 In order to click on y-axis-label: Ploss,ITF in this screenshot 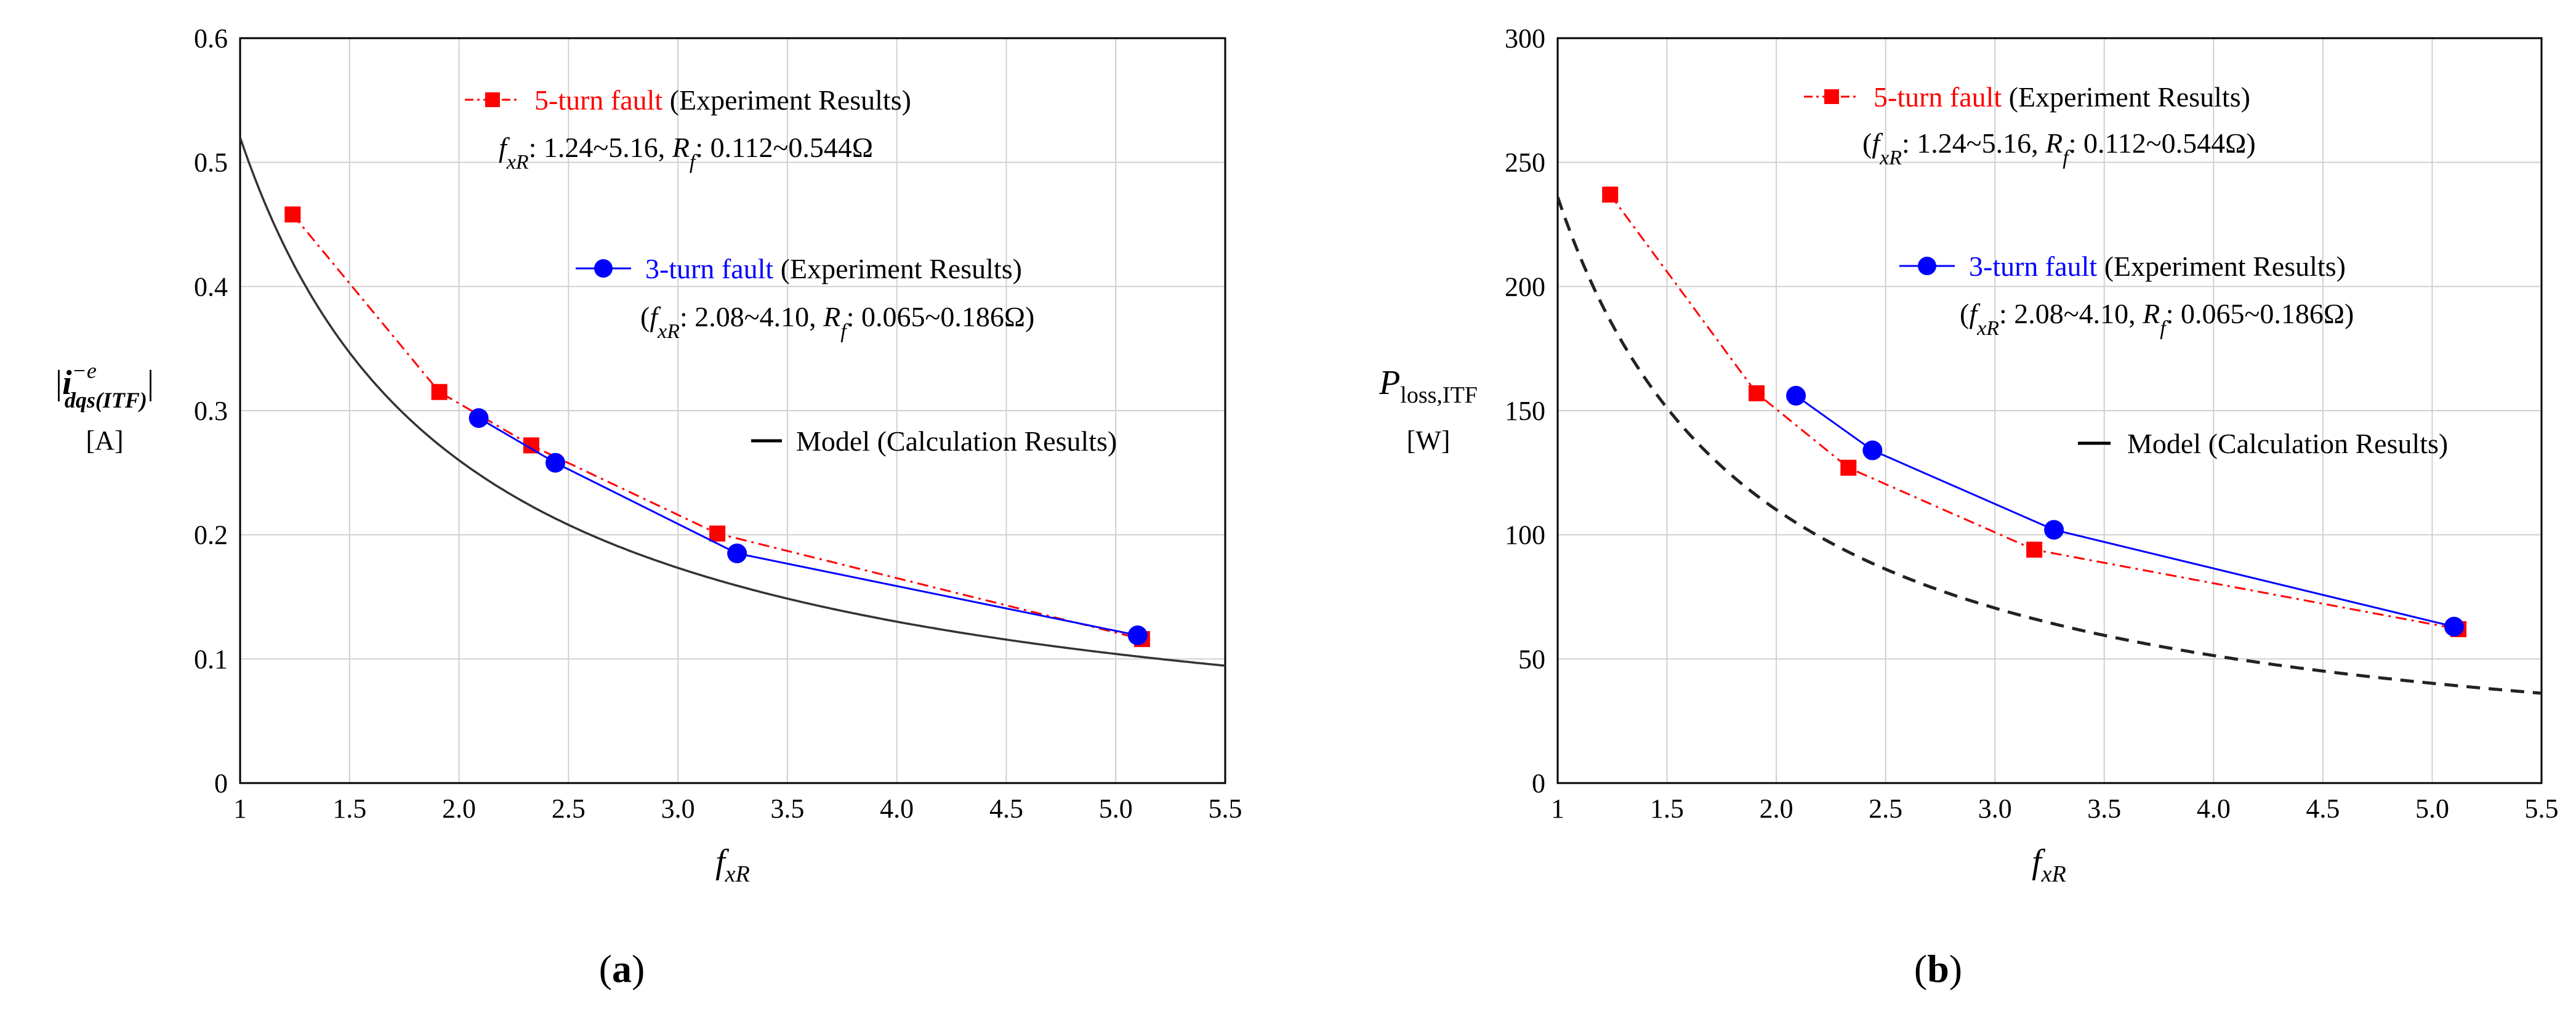, I will do `click(1428, 386)`.